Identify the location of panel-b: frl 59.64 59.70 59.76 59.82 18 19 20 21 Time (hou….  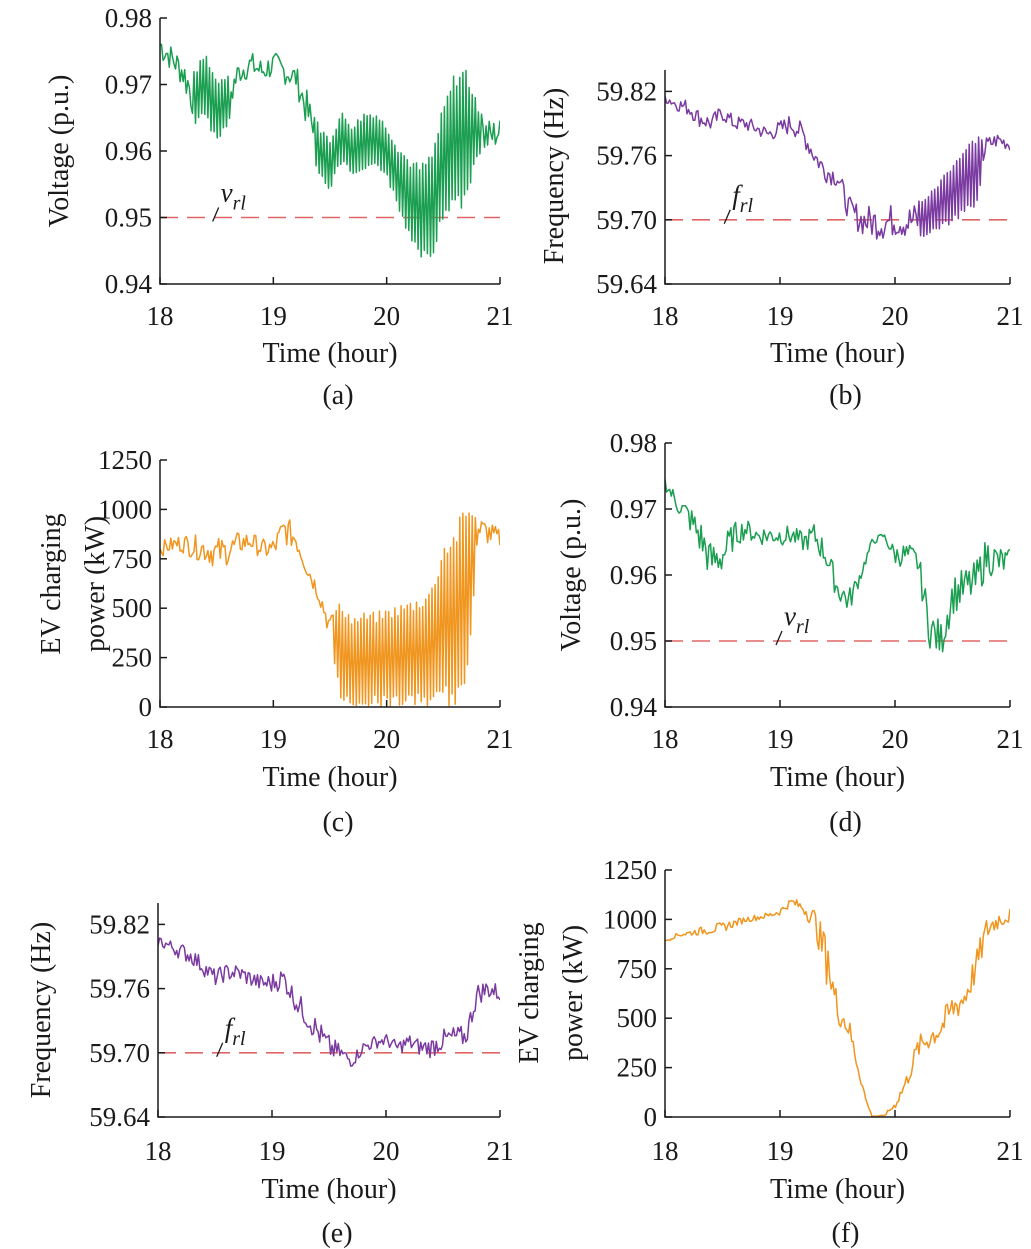
(781, 240).